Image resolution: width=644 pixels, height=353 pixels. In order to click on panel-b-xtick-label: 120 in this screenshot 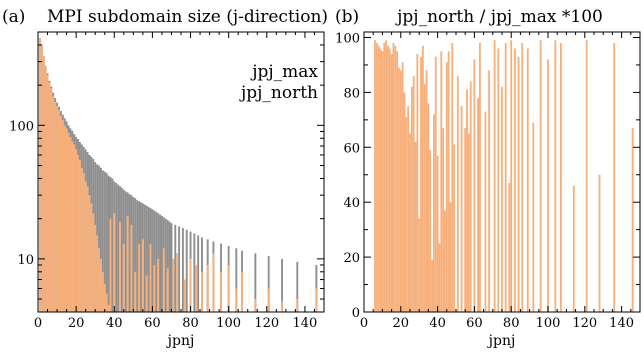, I will do `click(584, 323)`.